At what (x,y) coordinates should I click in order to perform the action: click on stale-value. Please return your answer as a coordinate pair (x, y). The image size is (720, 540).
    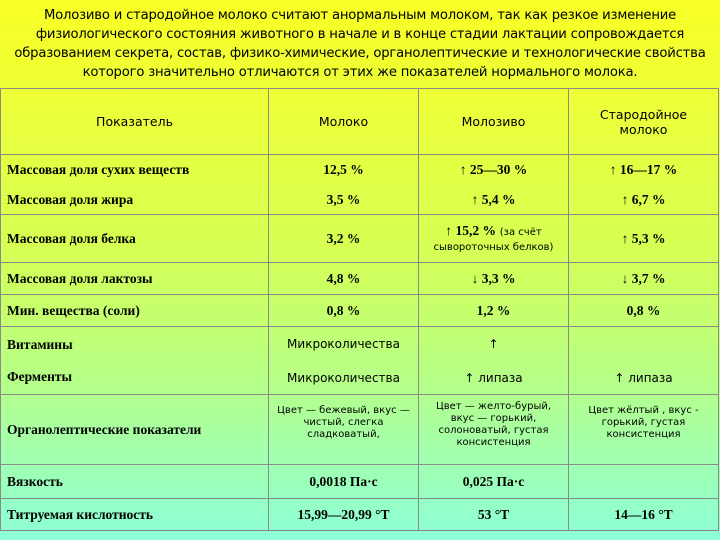
    Looking at the image, I should click on (643, 481).